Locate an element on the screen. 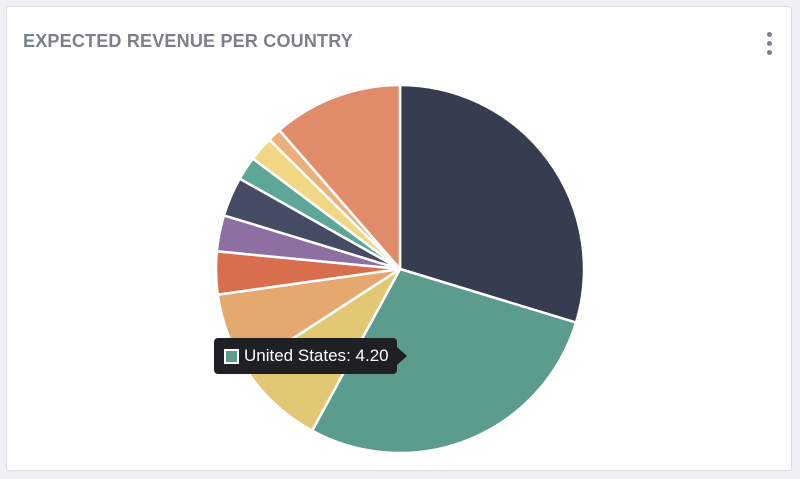 The height and width of the screenshot is (479, 800). chart-tooltip: United States: 4.20 is located at coordinates (310, 356).